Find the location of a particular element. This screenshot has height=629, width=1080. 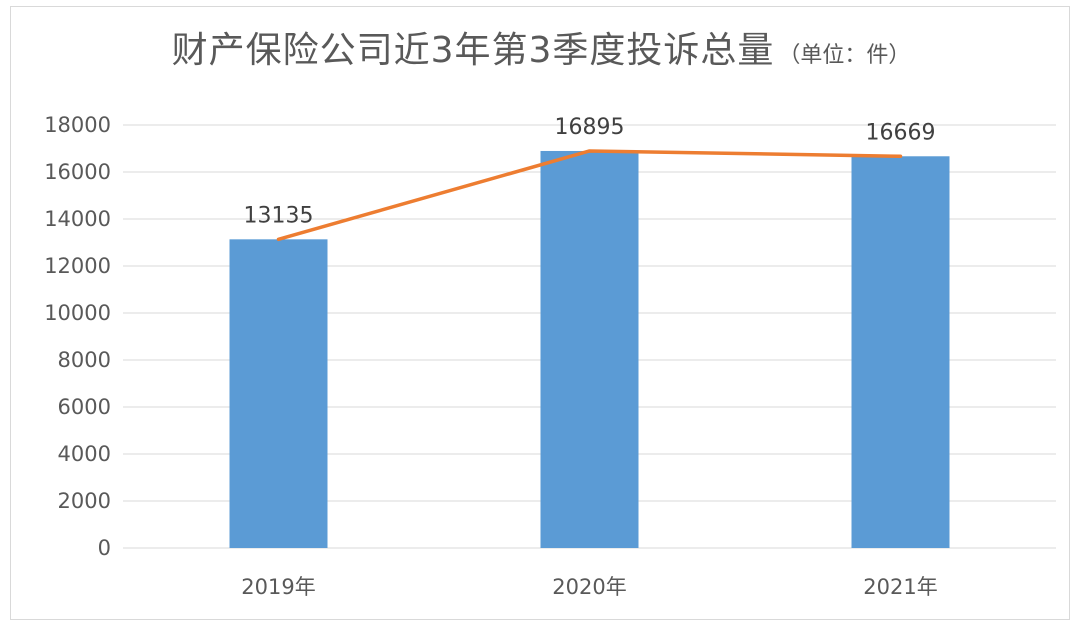

chart-unit-subtitle: （单位：件） is located at coordinates (844, 55).